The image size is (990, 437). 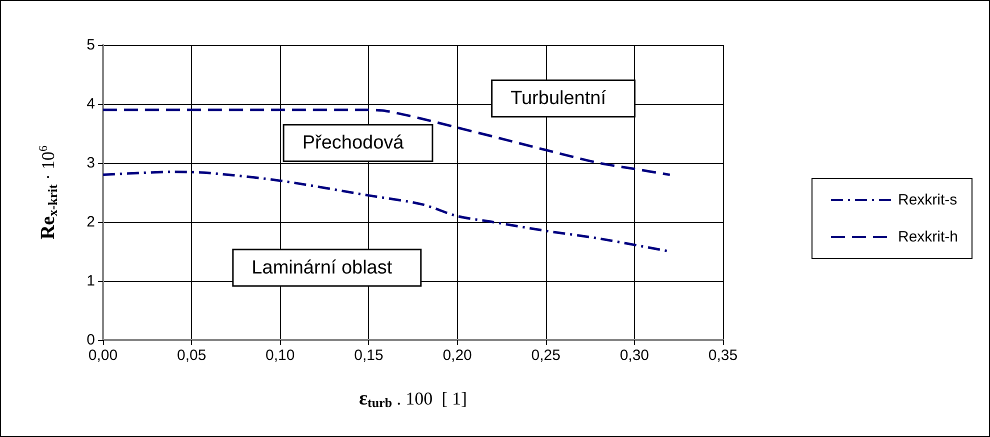 I want to click on y-tick-label: 0, so click(x=90, y=340).